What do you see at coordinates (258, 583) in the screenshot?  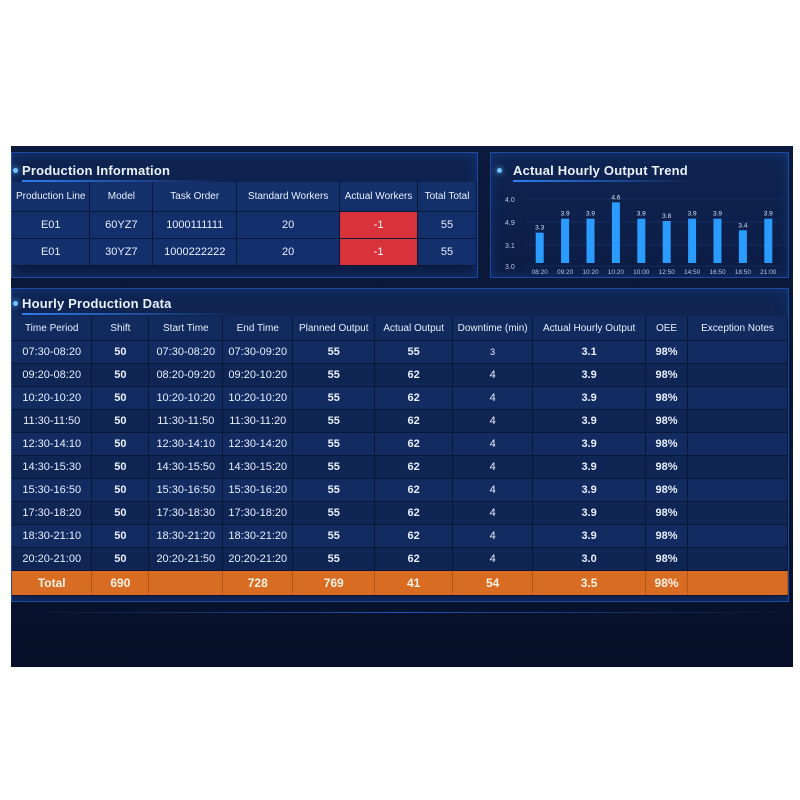 I see `total-cell: 728` at bounding box center [258, 583].